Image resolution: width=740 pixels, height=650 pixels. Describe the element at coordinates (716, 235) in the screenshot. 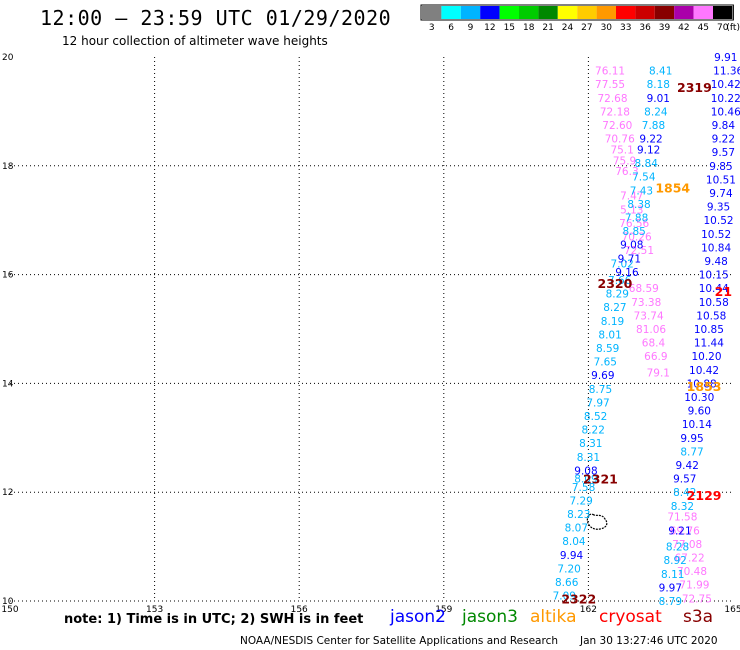

I see `wave-height-value: 10.52` at that location.